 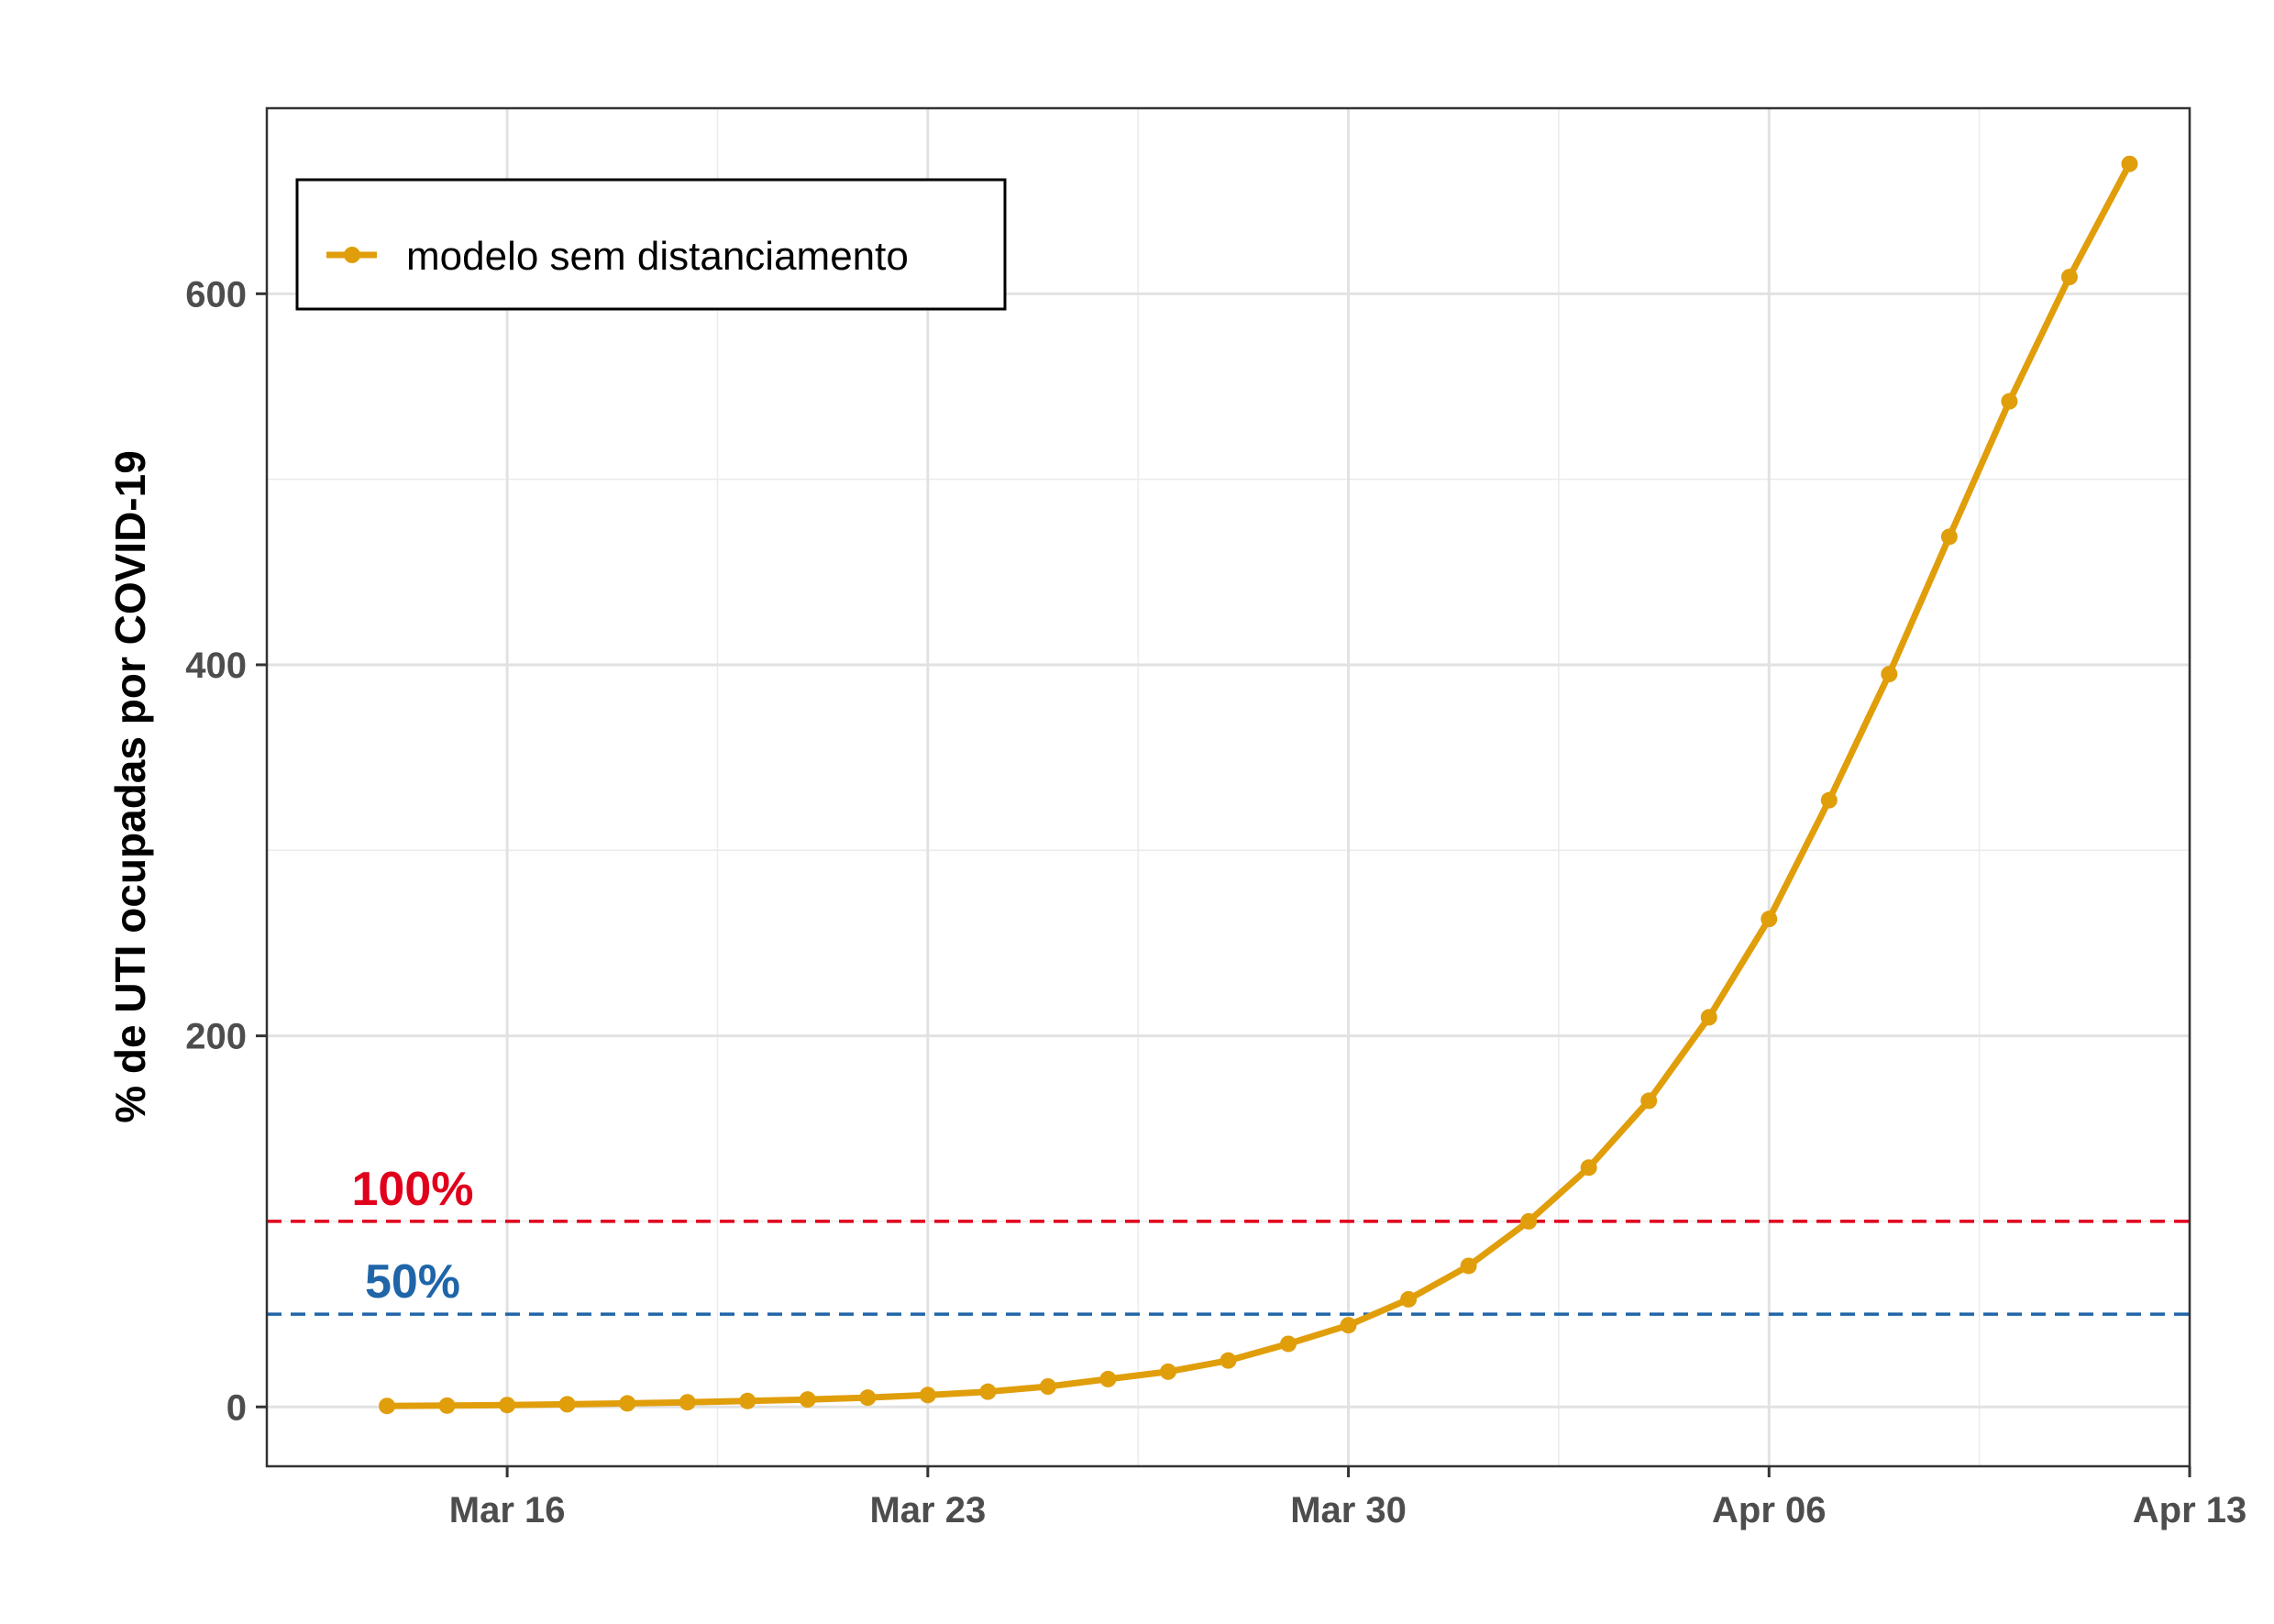 What do you see at coordinates (928, 1510) in the screenshot?
I see `x-tick-label: Mar 23` at bounding box center [928, 1510].